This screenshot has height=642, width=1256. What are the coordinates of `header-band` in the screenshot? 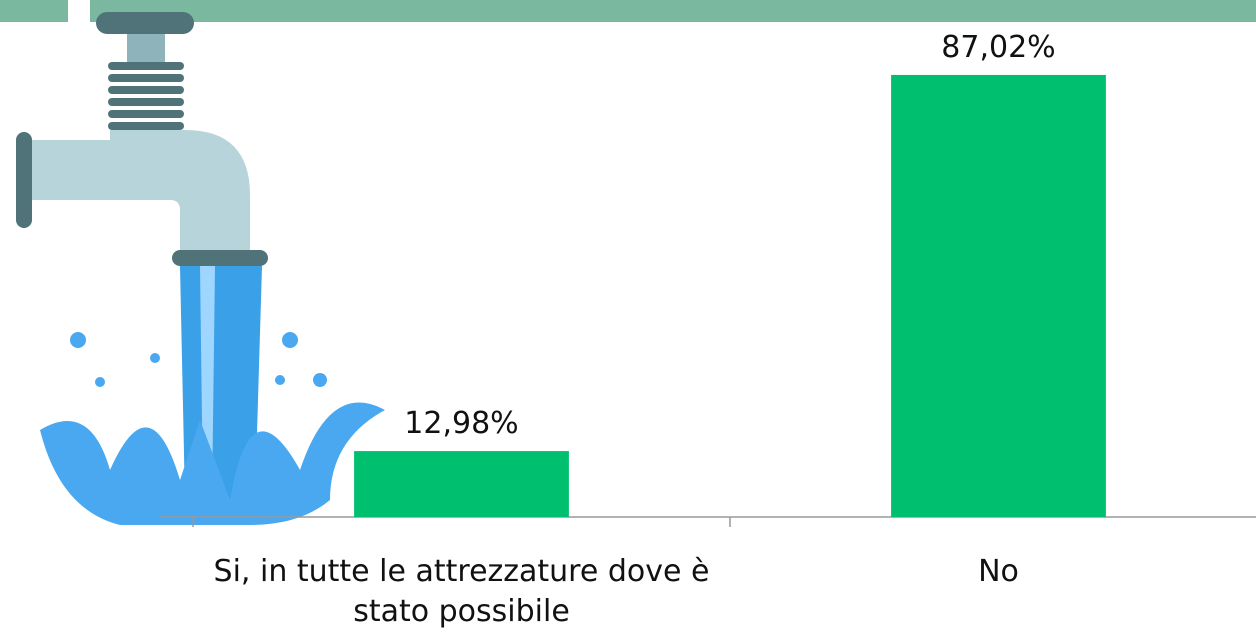 It's located at (628, 11).